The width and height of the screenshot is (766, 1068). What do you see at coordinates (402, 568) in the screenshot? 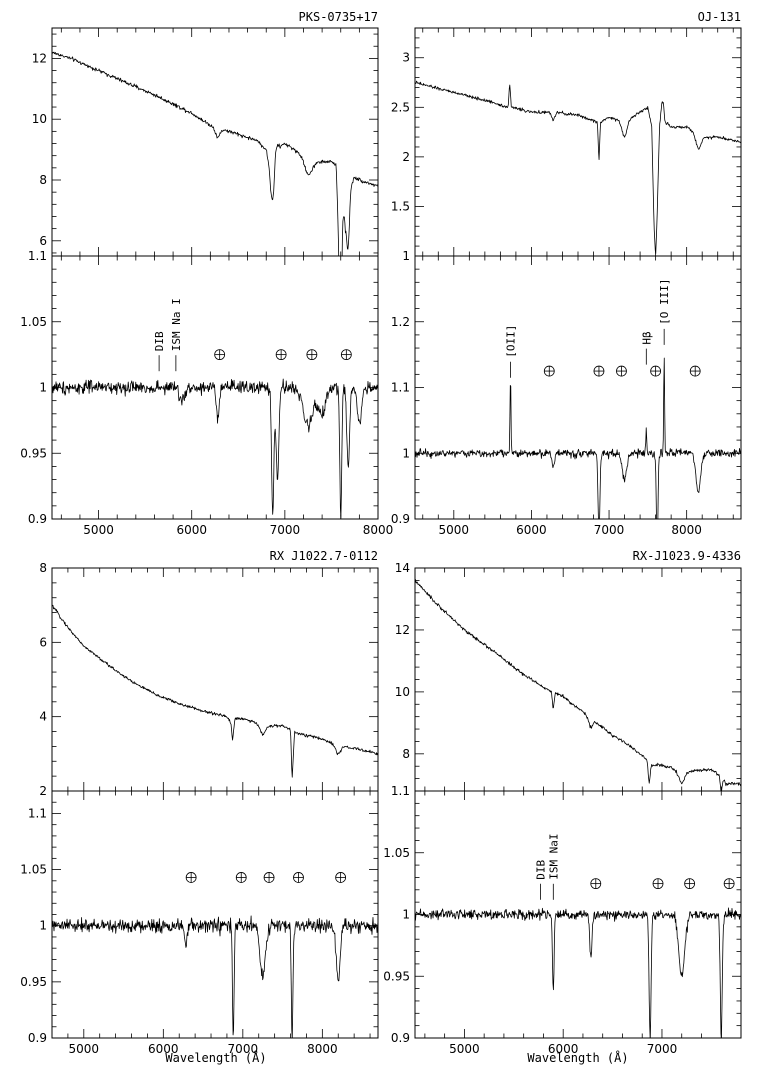
I see `y-tick-label: 14` at bounding box center [402, 568].